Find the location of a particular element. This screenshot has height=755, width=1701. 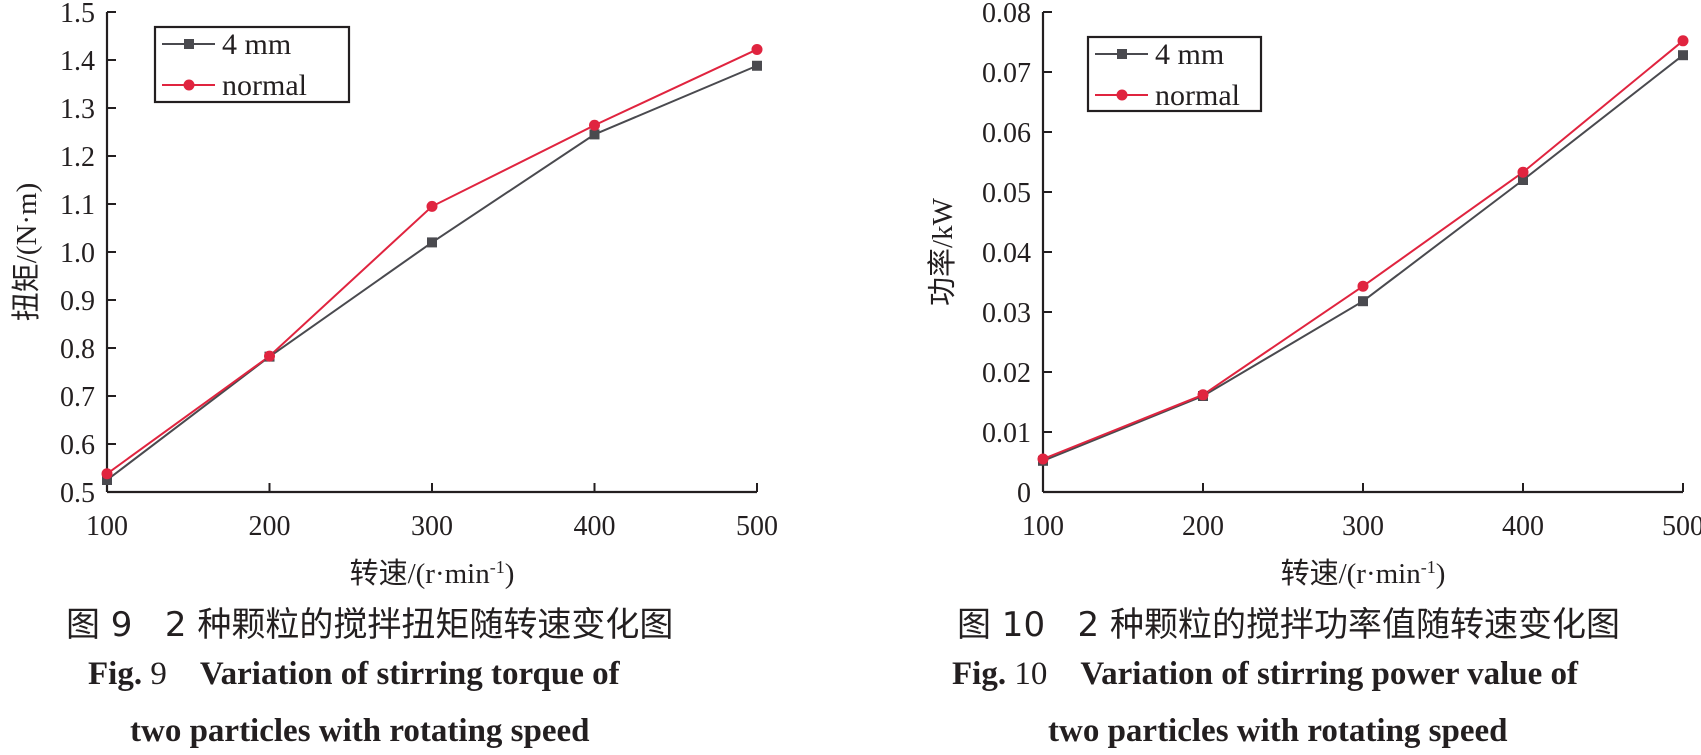

power-y-axis-label: 功率/kW is located at coordinates (942, 251).